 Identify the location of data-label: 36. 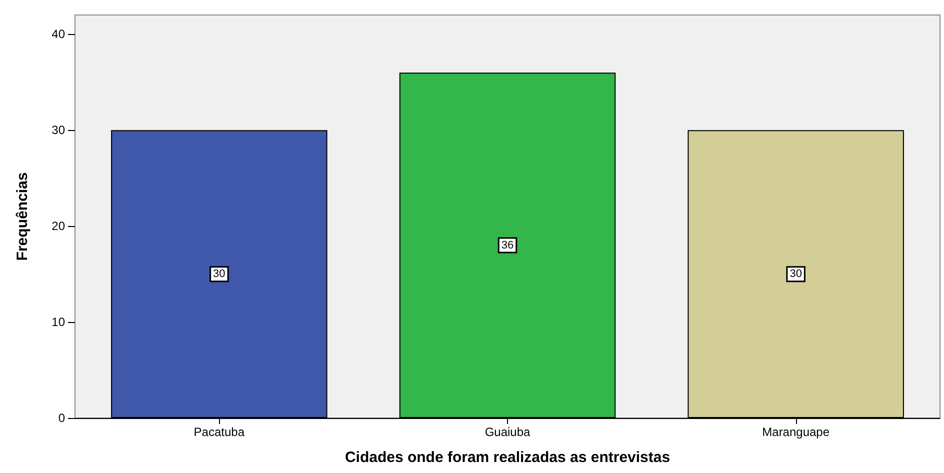
(507, 245).